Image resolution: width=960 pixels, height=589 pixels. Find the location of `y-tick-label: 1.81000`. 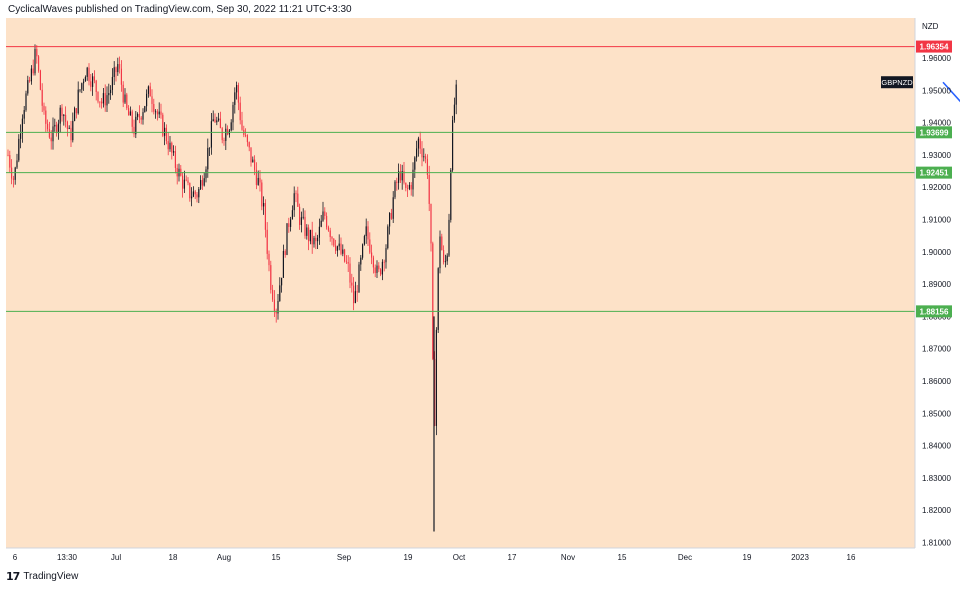

y-tick-label: 1.81000 is located at coordinates (936, 543).